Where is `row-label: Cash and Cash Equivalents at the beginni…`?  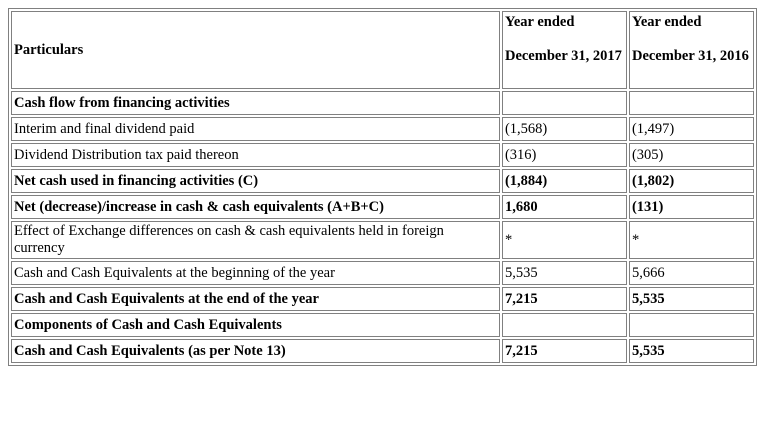
row-label: Cash and Cash Equivalents at the beginni… is located at coordinates (255, 273).